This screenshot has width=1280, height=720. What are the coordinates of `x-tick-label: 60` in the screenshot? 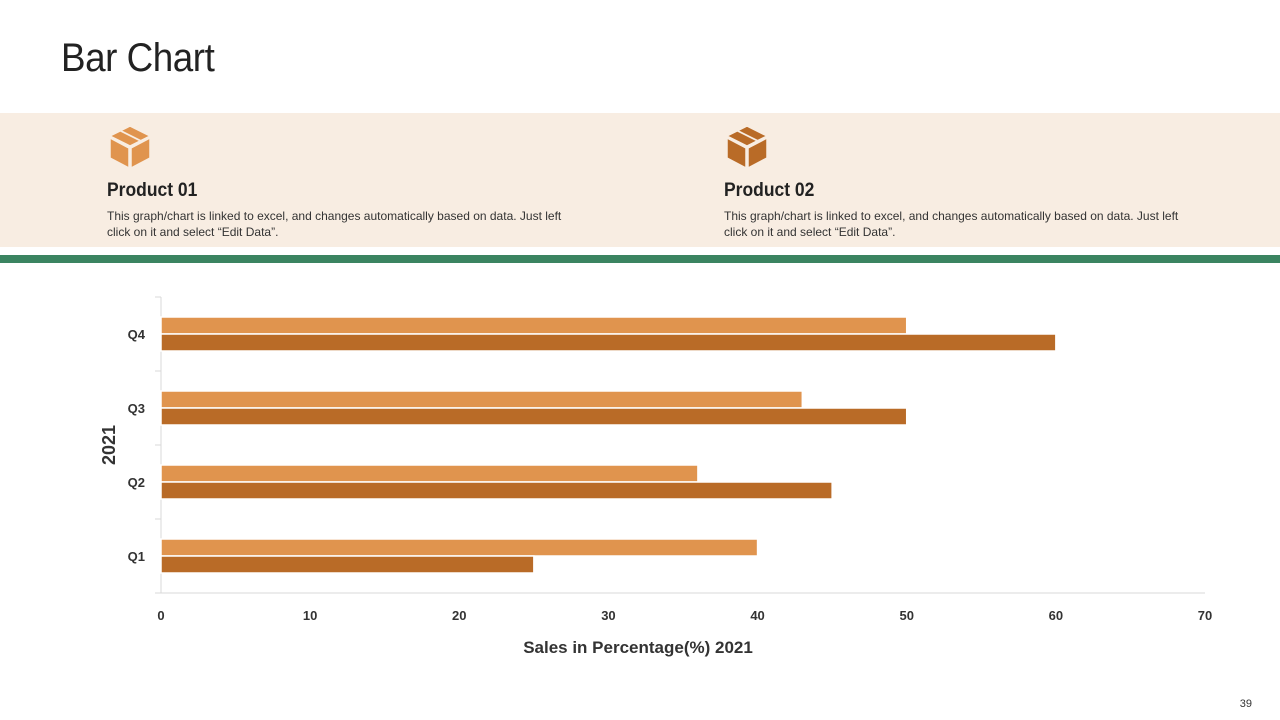 It's located at (1056, 615).